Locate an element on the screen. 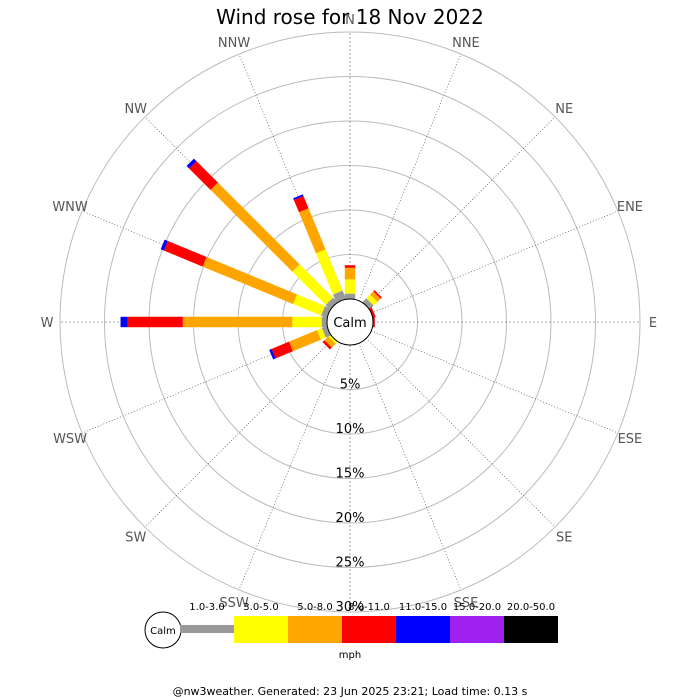  legend-label-6: 20.0-50.0 is located at coordinates (531, 607).